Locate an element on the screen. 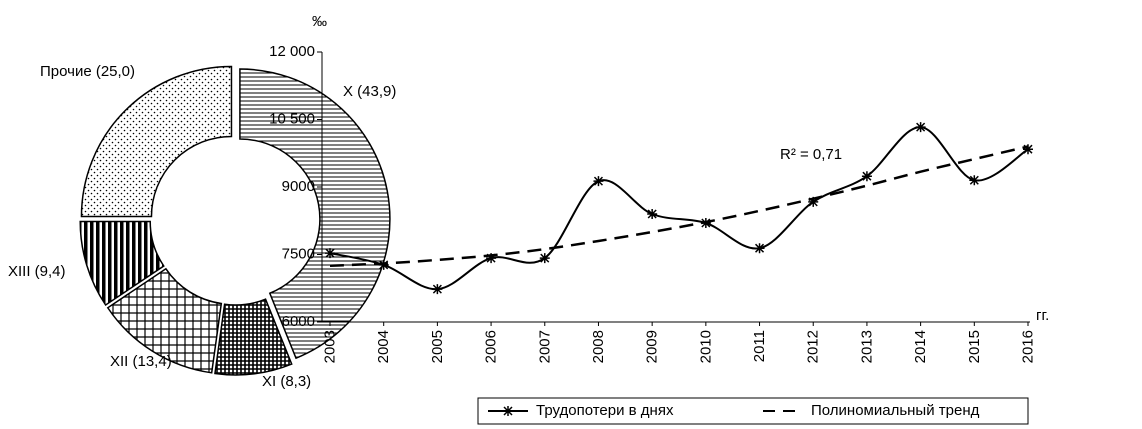 The width and height of the screenshot is (1142, 429). legend-marker is located at coordinates (508, 411).